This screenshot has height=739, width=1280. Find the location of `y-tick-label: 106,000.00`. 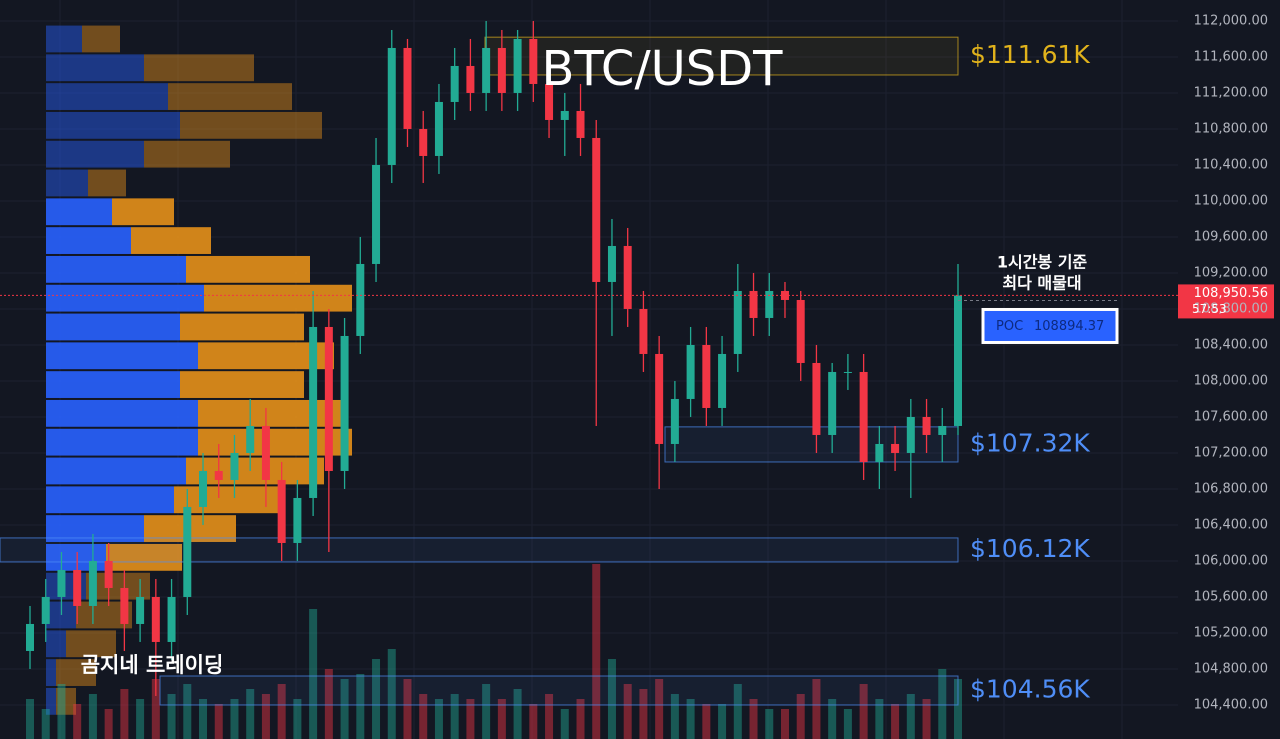

y-tick-label: 106,000.00 is located at coordinates (1231, 560).